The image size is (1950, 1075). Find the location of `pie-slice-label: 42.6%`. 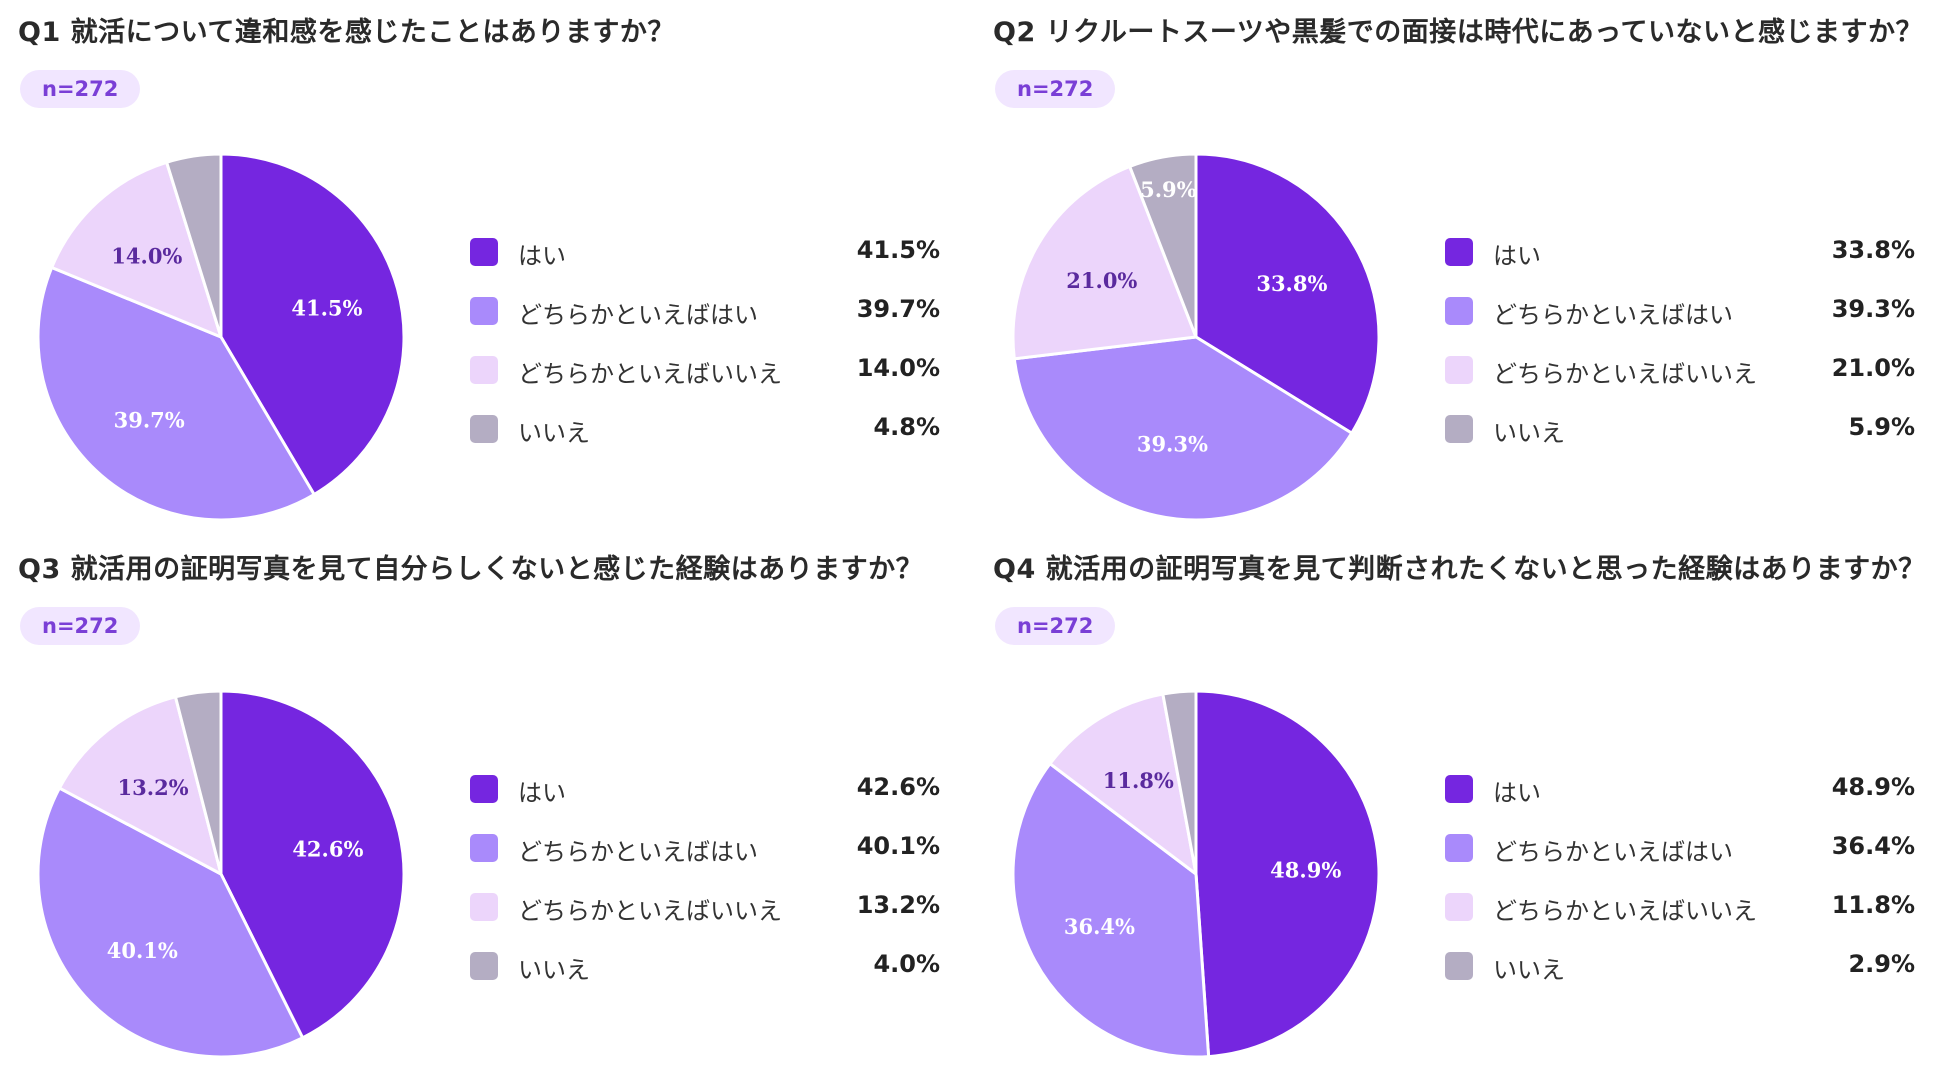

pie-slice-label: 42.6% is located at coordinates (327, 848).